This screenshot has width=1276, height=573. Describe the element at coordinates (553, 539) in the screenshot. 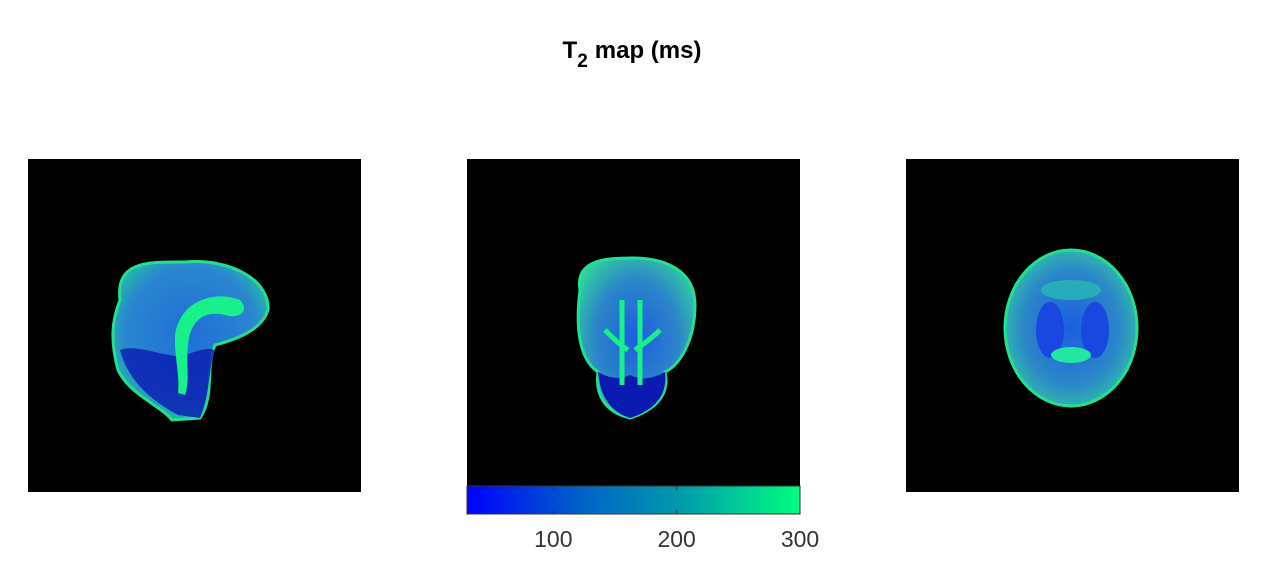

I see `colorbar-tick-label: 100` at that location.